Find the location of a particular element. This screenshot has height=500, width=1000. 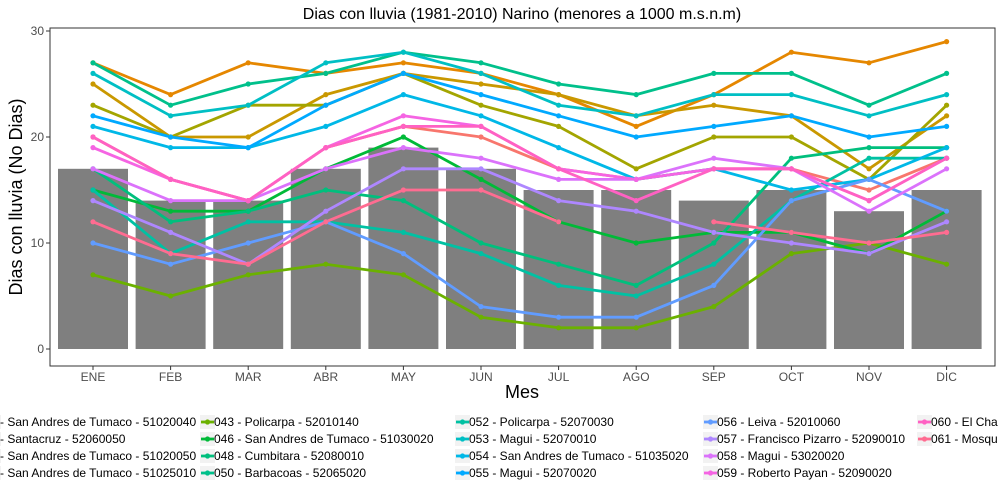

x-tick-label-may: MAY is located at coordinates (403, 377).